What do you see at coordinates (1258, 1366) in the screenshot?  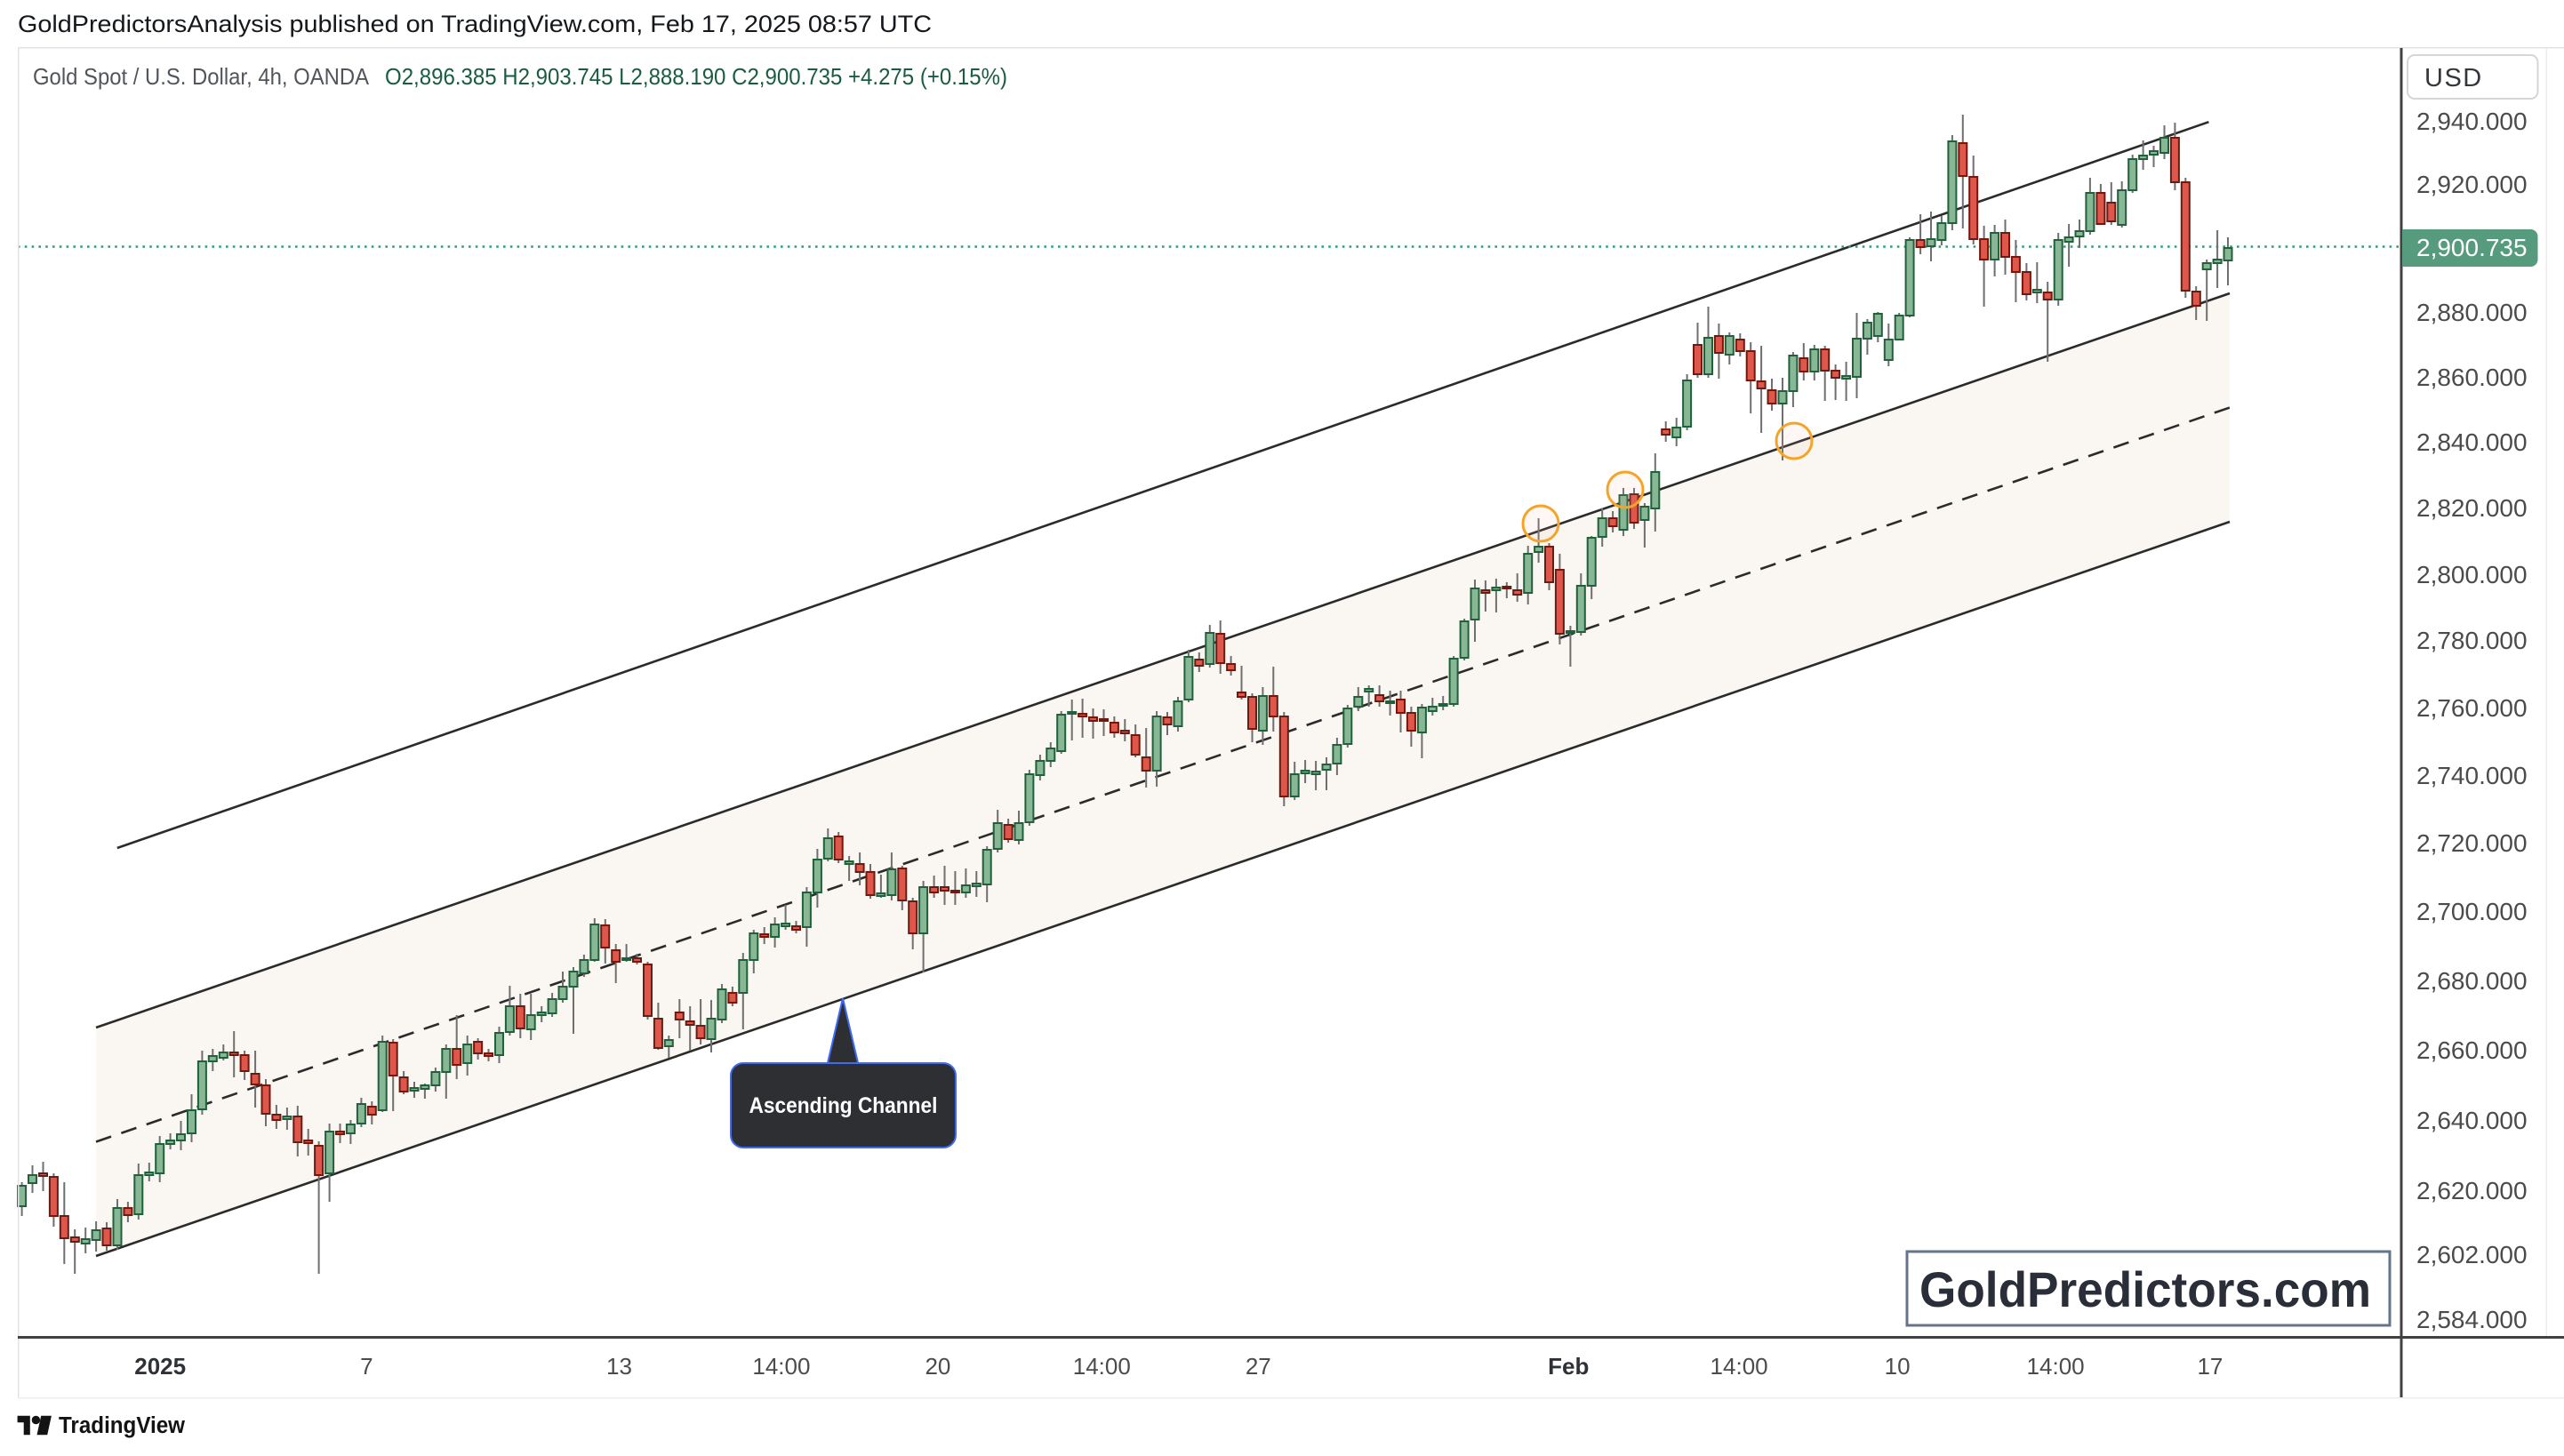 I see `svg-text: 27` at bounding box center [1258, 1366].